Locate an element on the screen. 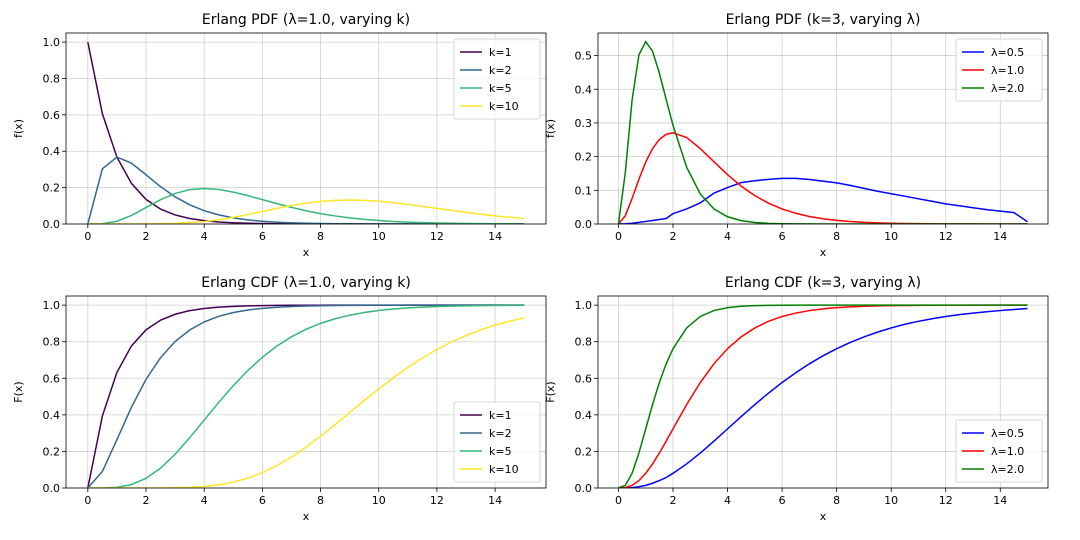 Image resolution: width=1080 pixels, height=540 pixels. chart-title: Erlang CDF (λ=1.0, varying k) is located at coordinates (306, 283).